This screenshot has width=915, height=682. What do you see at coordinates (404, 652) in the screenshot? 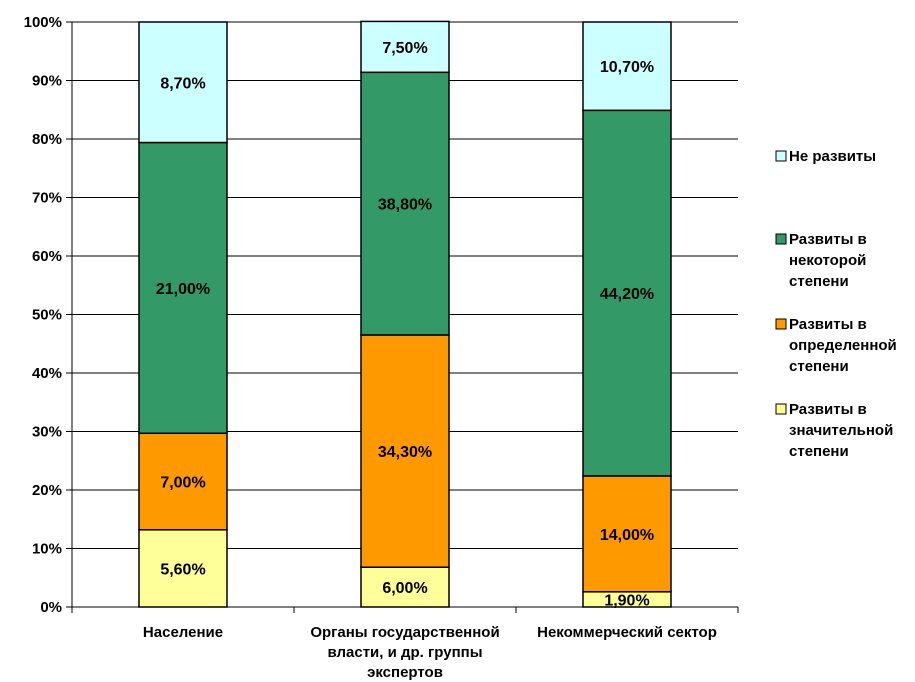
I see `x-category-label: власти, и др. группы` at bounding box center [404, 652].